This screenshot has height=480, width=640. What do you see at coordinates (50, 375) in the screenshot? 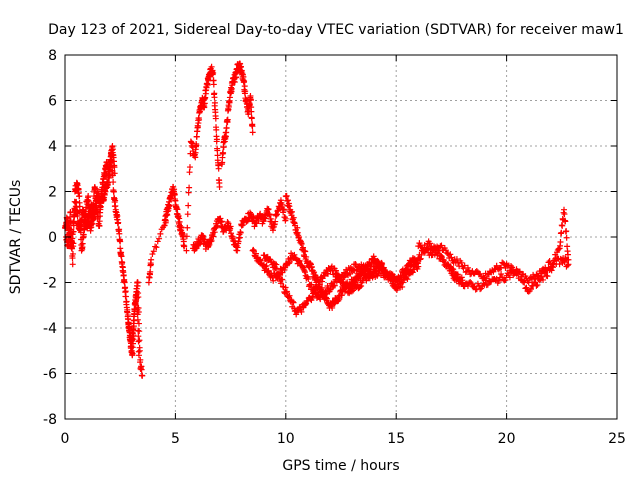
I see `y-tick-label: -6` at bounding box center [50, 375].